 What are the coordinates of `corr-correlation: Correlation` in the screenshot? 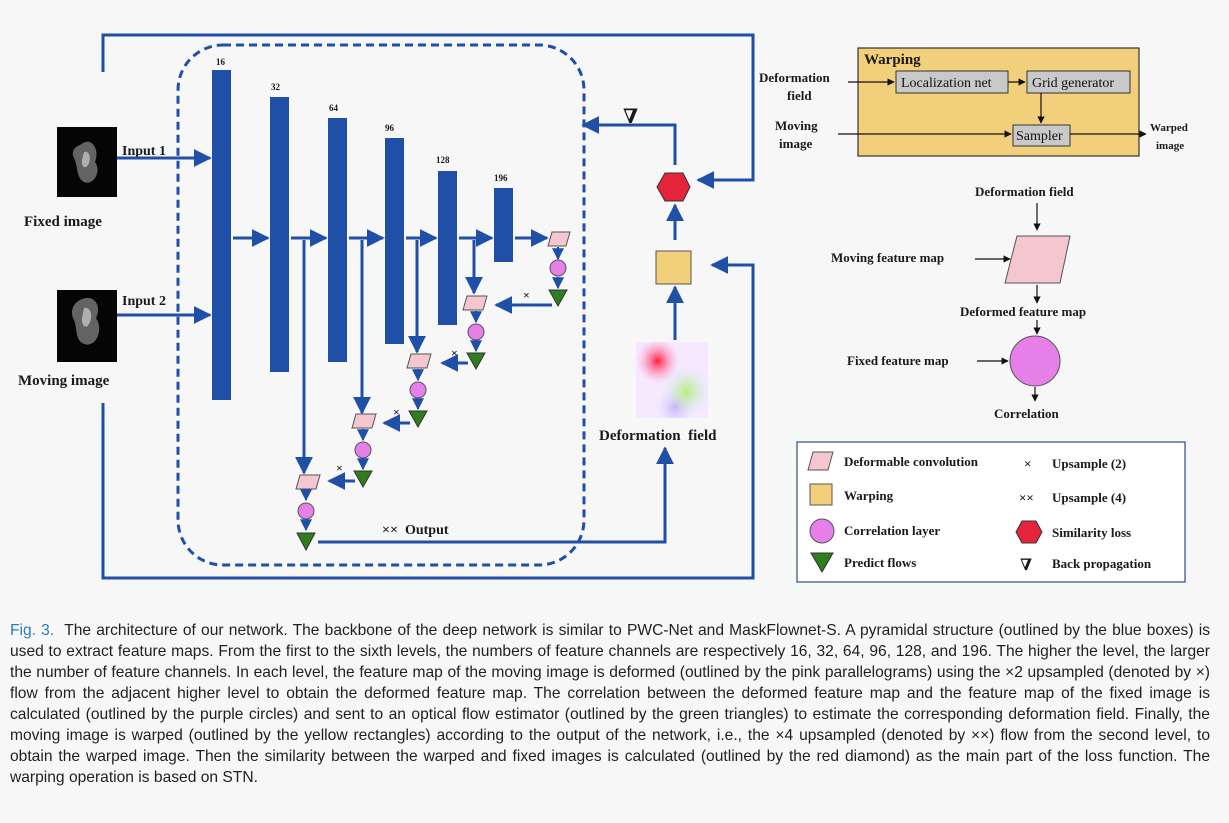 It's located at (1027, 413).